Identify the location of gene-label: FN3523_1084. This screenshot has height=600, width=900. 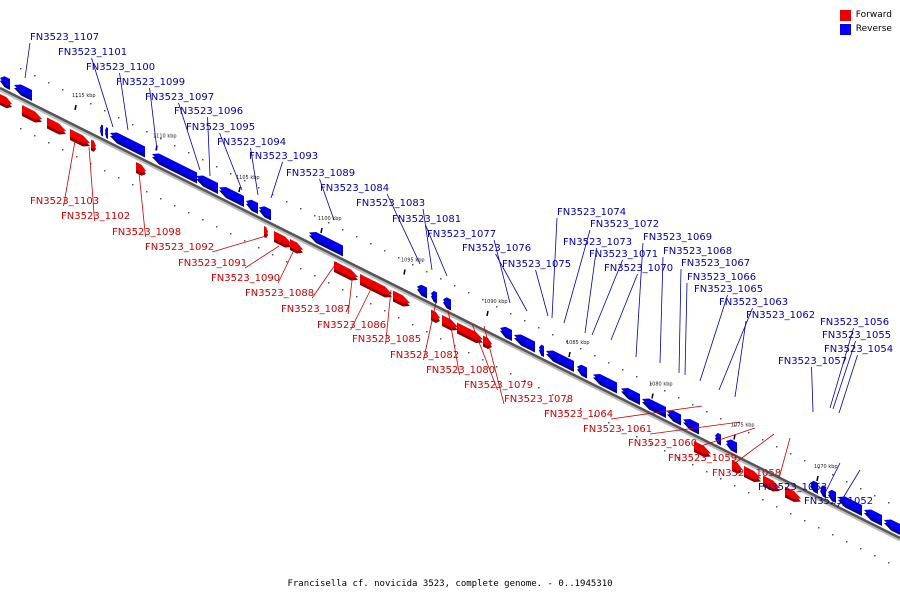
(354, 188).